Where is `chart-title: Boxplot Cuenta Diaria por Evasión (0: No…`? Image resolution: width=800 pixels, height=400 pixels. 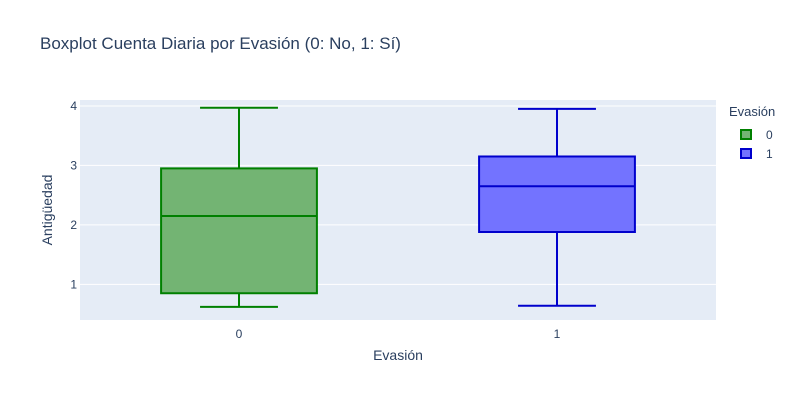 chart-title: Boxplot Cuenta Diaria por Evasión (0: No… is located at coordinates (220, 43).